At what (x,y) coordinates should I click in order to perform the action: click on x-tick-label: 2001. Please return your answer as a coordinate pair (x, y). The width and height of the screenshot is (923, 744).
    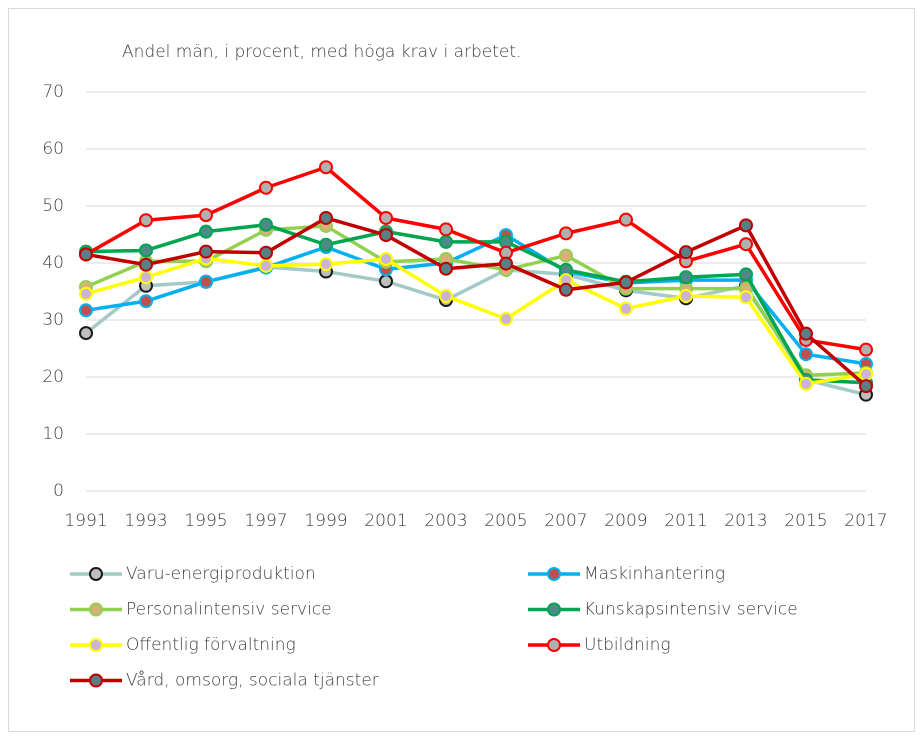
    Looking at the image, I should click on (385, 521).